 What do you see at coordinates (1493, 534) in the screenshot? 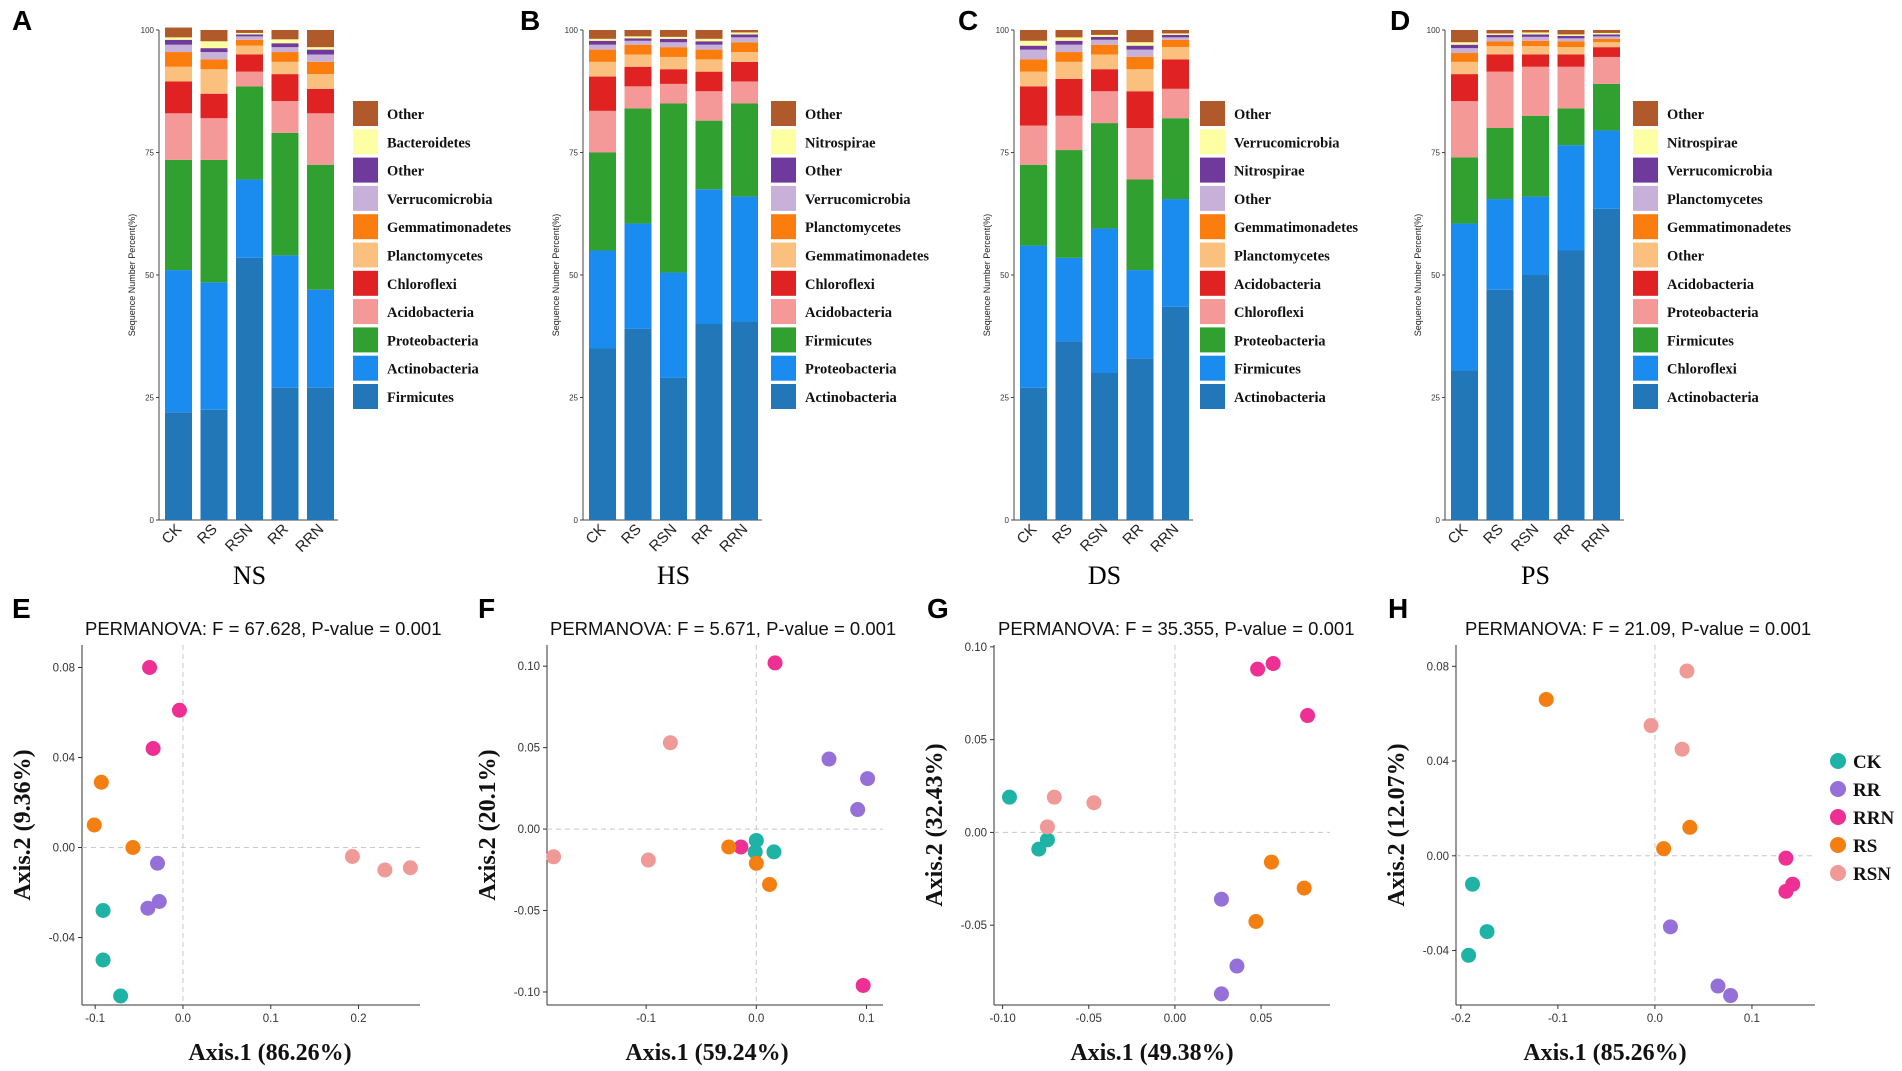
I see `x-category-label: RS` at bounding box center [1493, 534].